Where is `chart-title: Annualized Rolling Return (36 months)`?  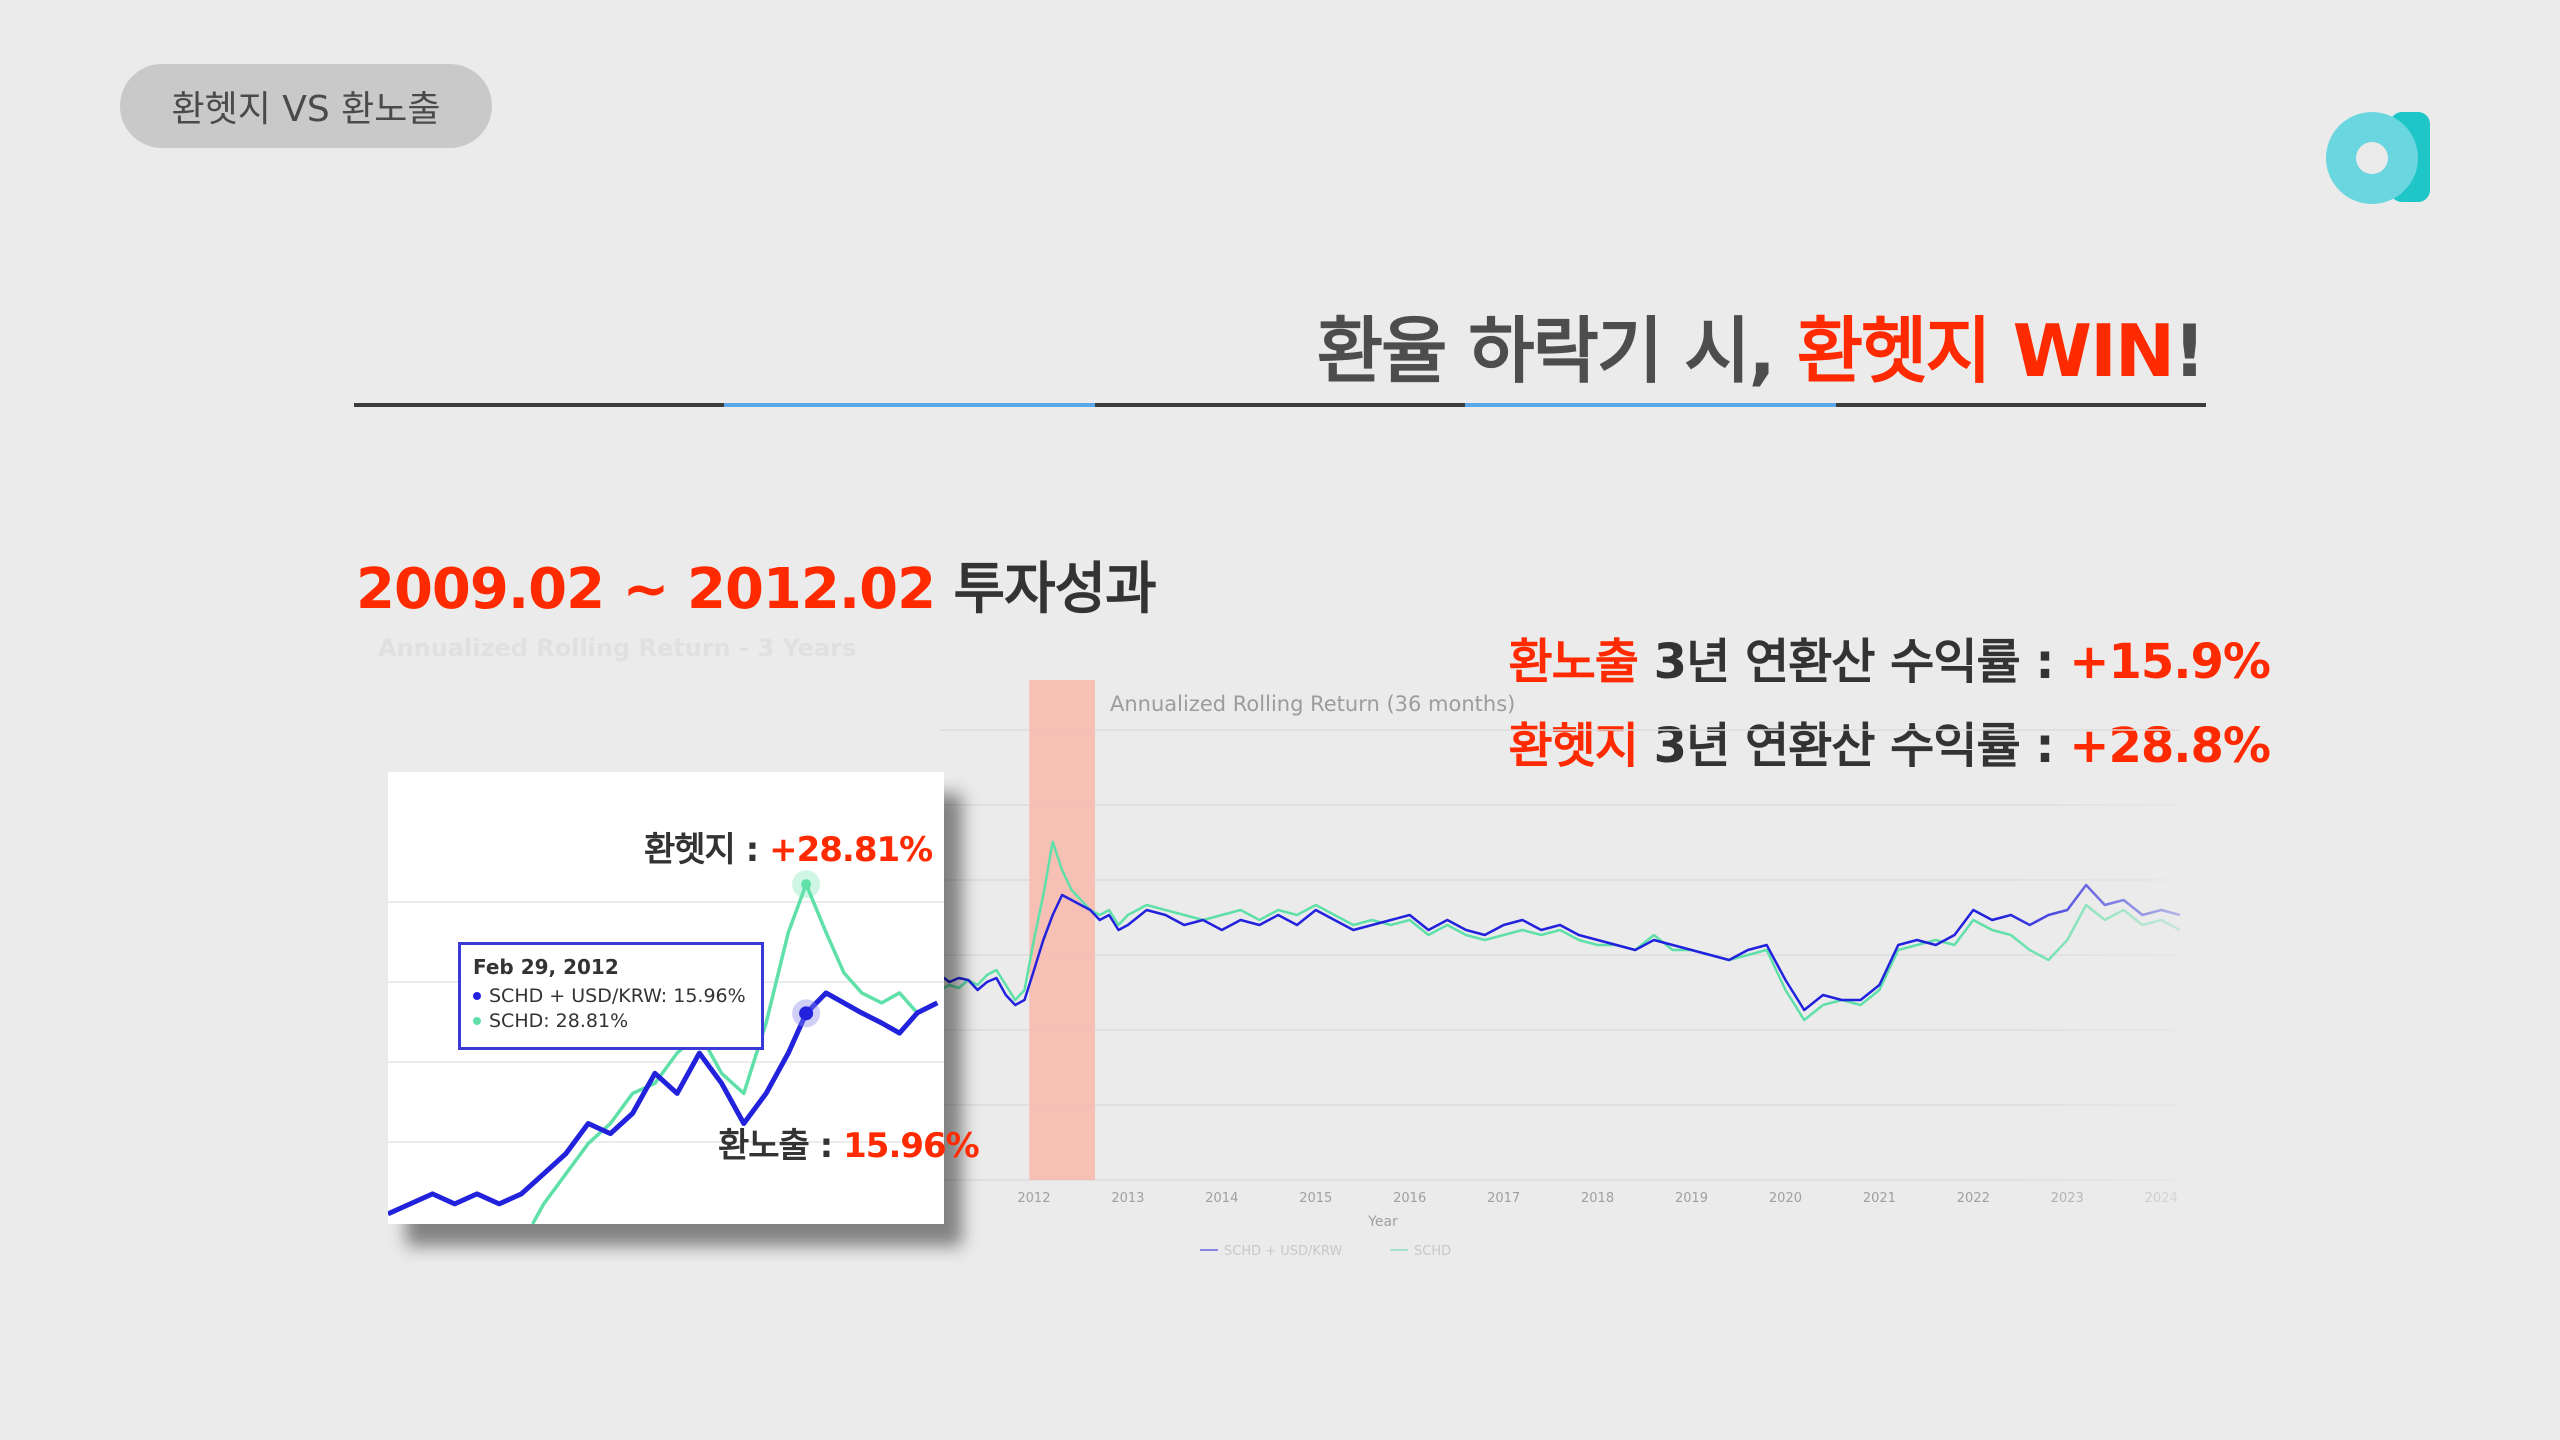
chart-title: Annualized Rolling Return (36 months) is located at coordinates (1313, 704).